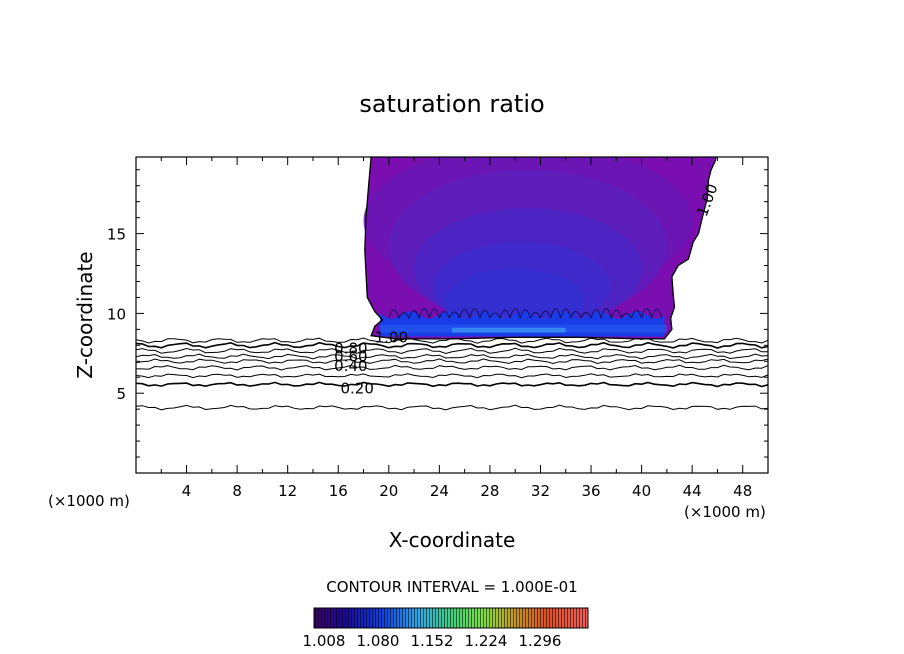 The image size is (904, 654). I want to click on x-tick-label: 36, so click(590, 491).